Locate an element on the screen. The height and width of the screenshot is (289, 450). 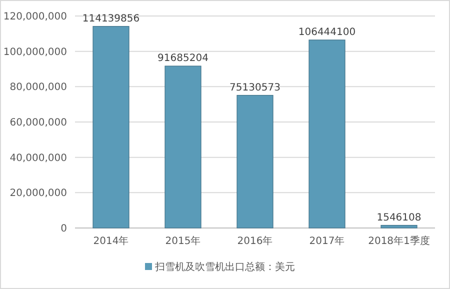
data-label: 114139856 is located at coordinates (111, 18).